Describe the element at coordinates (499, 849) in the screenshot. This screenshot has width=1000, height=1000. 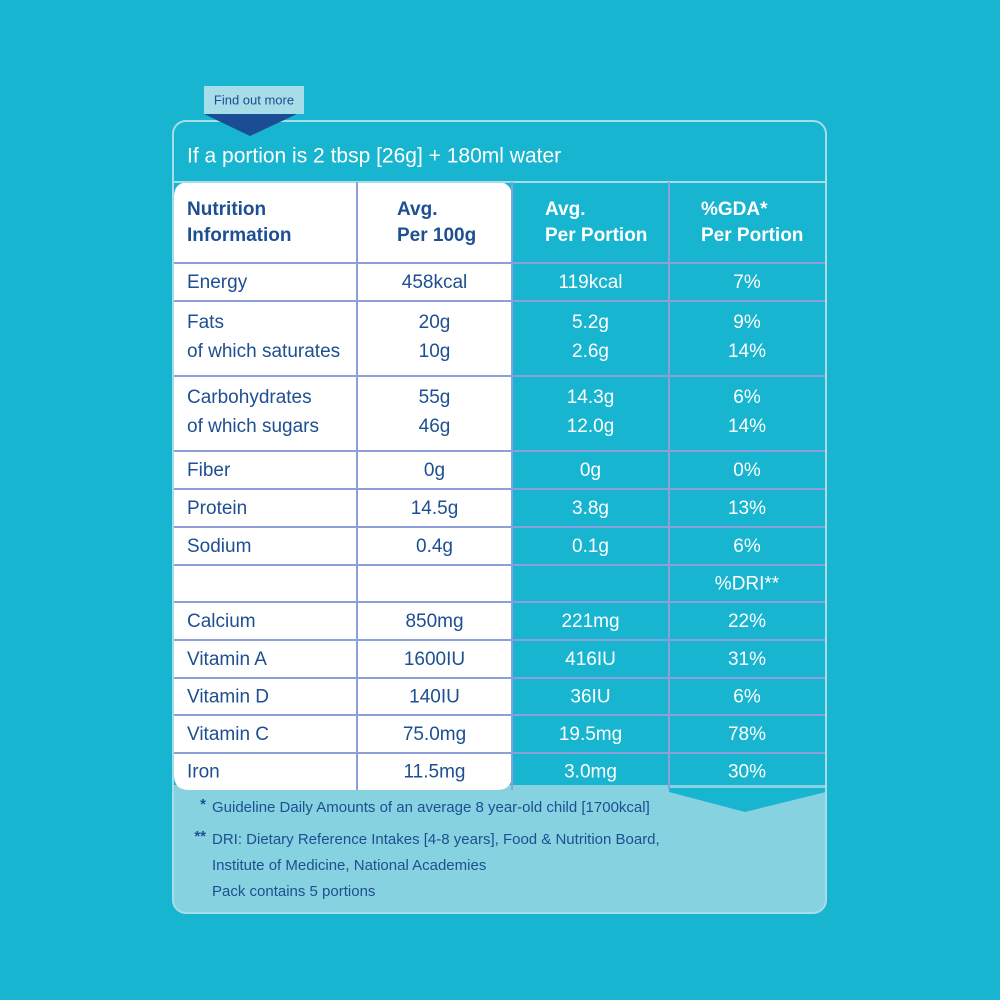
I see `footer-area` at that location.